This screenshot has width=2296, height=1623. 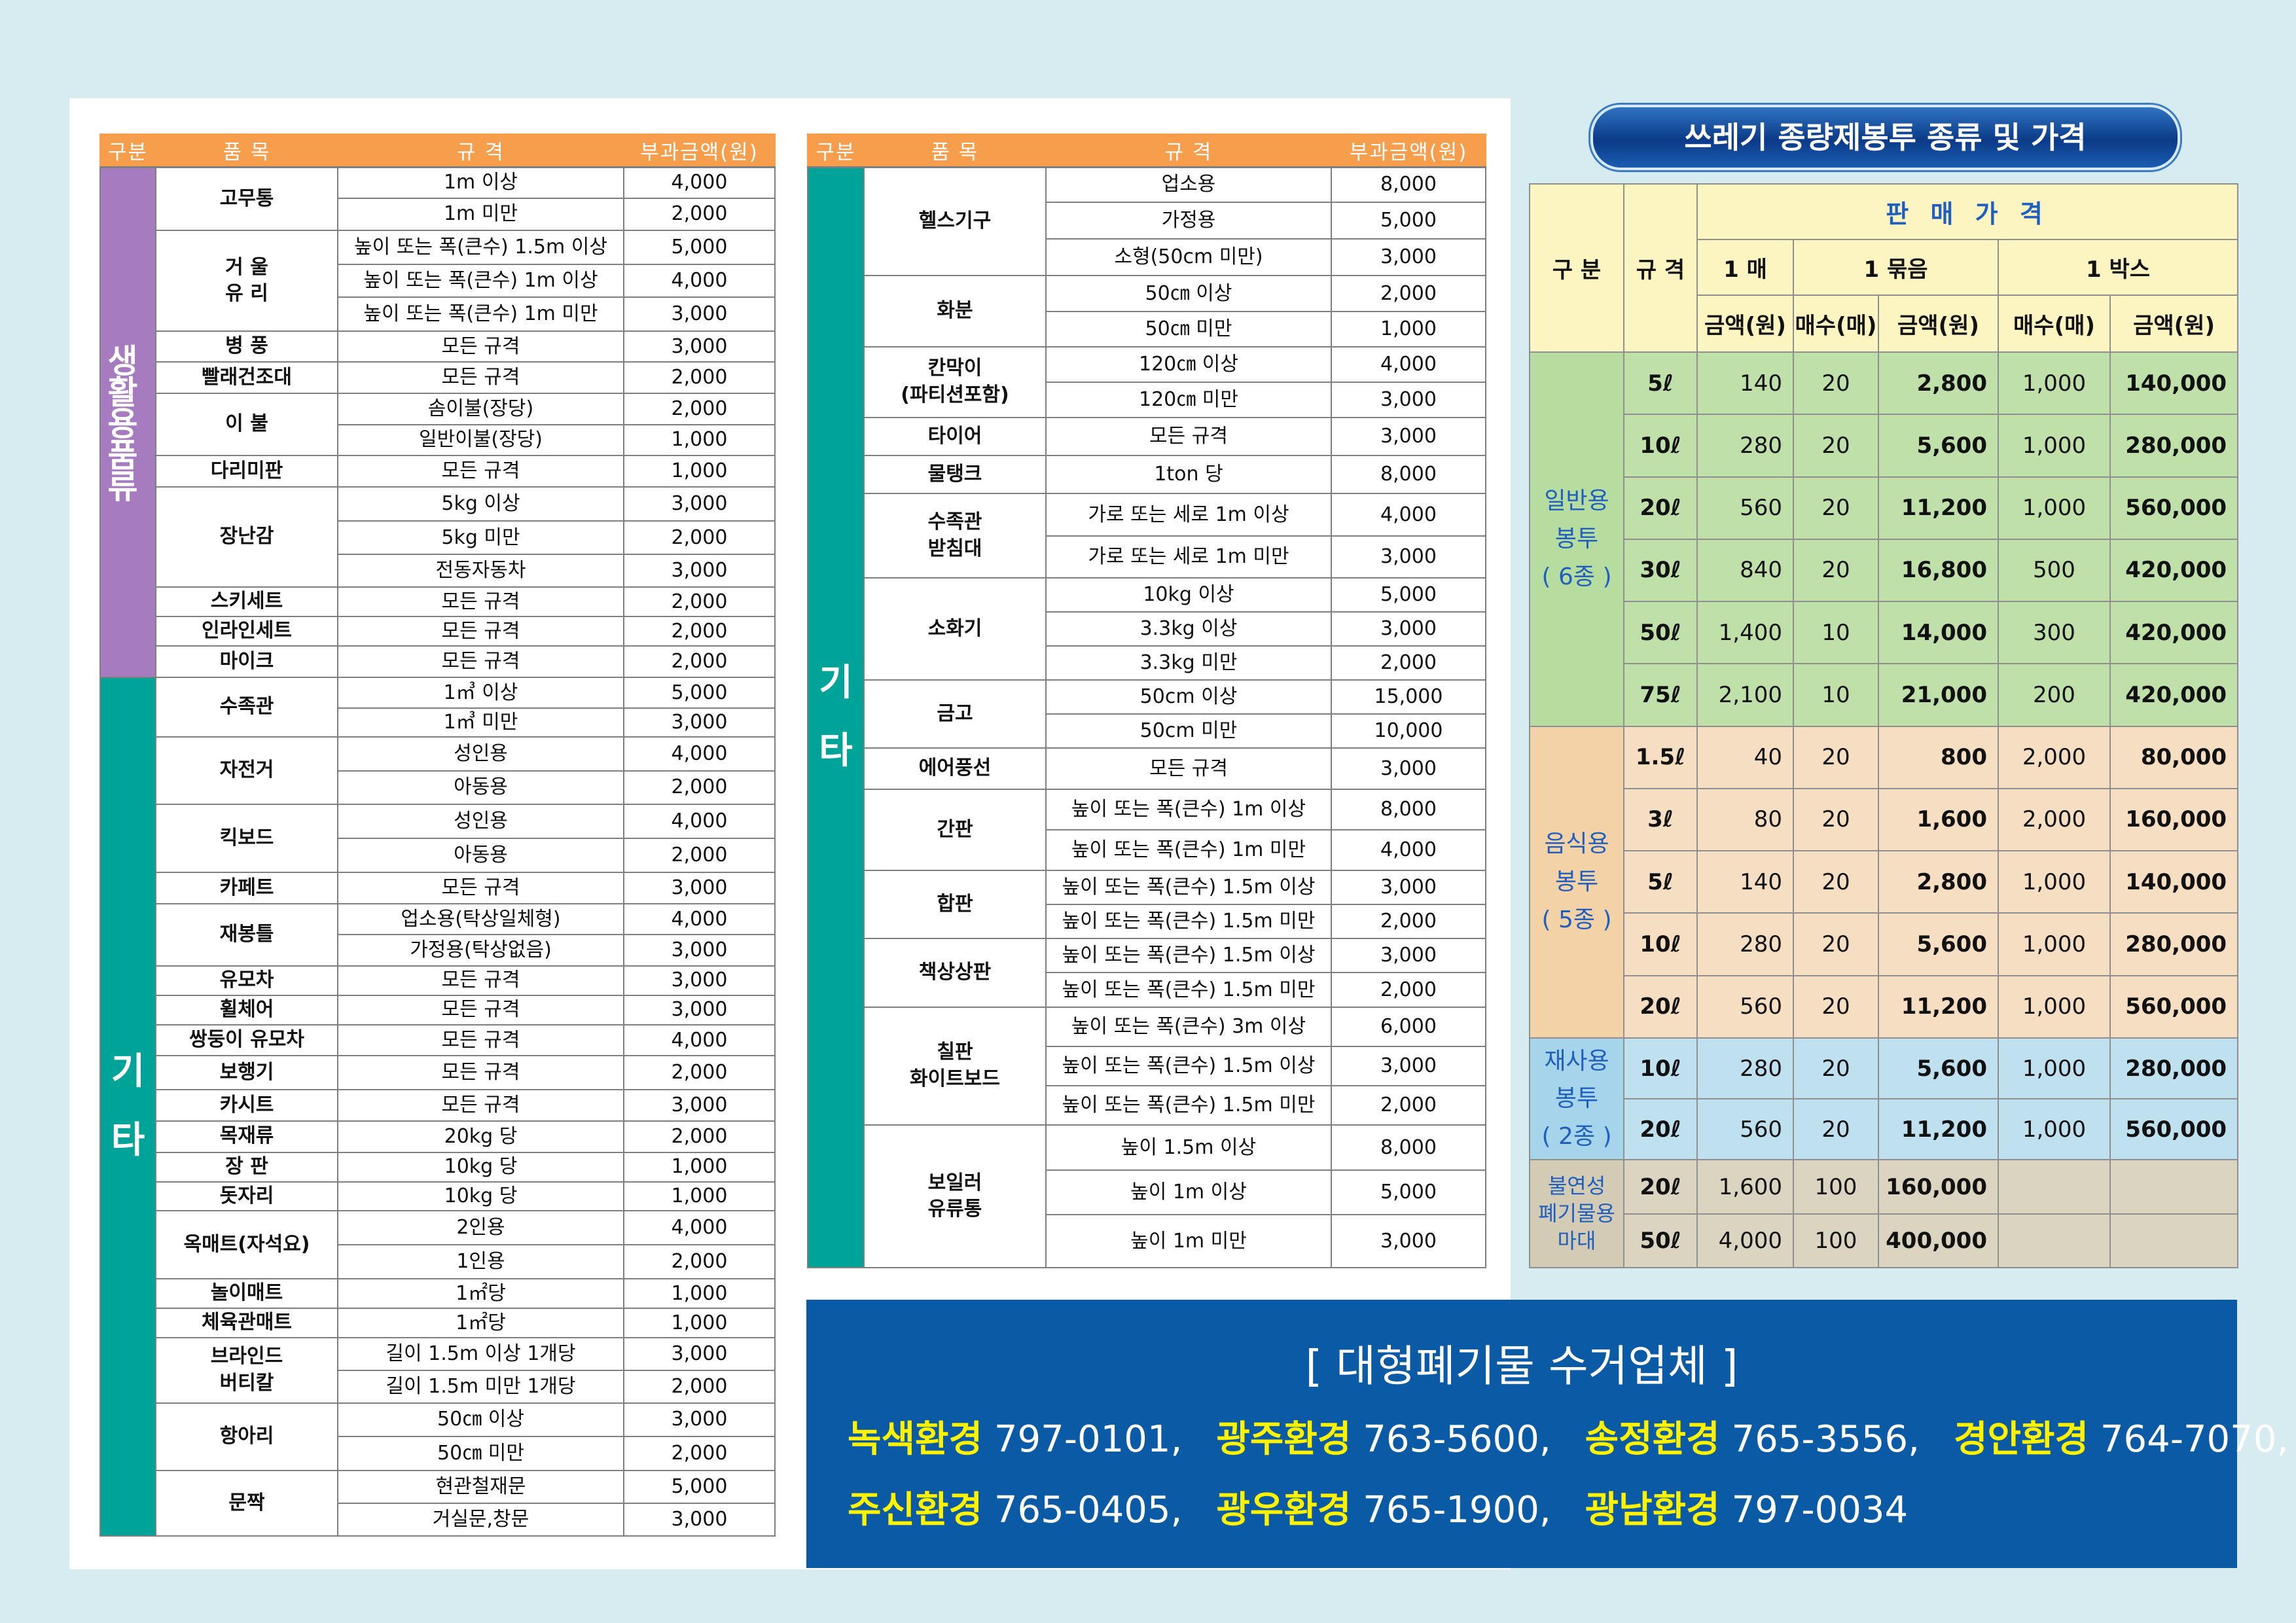 I want to click on table-row: 50cm 미만 10,000, so click(x=1147, y=731).